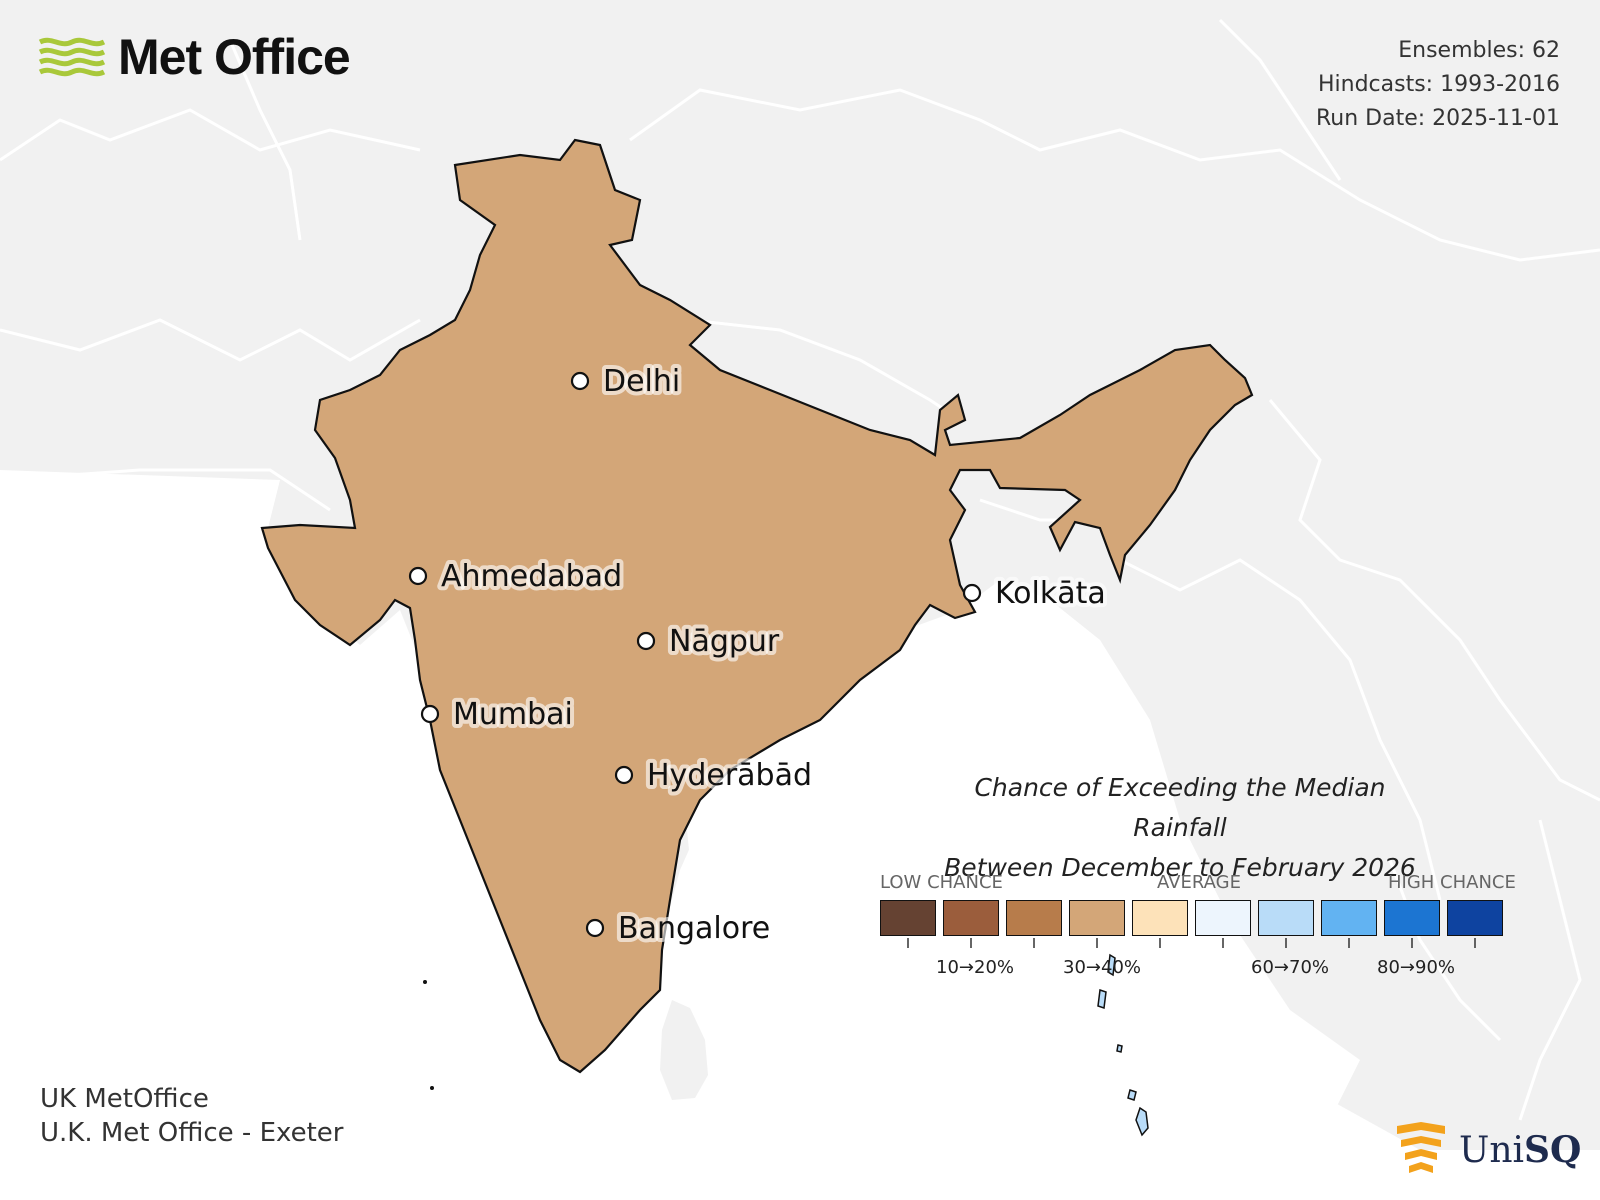 This screenshot has height=1200, width=1600. What do you see at coordinates (1180, 867) in the screenshot?
I see `legend-title-line2: Between December to February 2026` at bounding box center [1180, 867].